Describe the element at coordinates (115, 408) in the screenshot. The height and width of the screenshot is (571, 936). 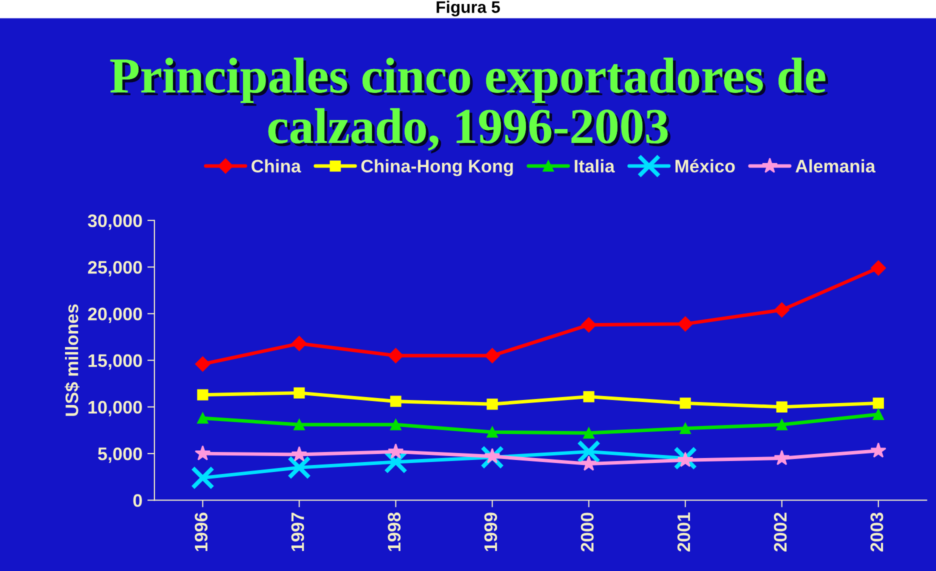
I see `y-tick-label: 10,000` at that location.